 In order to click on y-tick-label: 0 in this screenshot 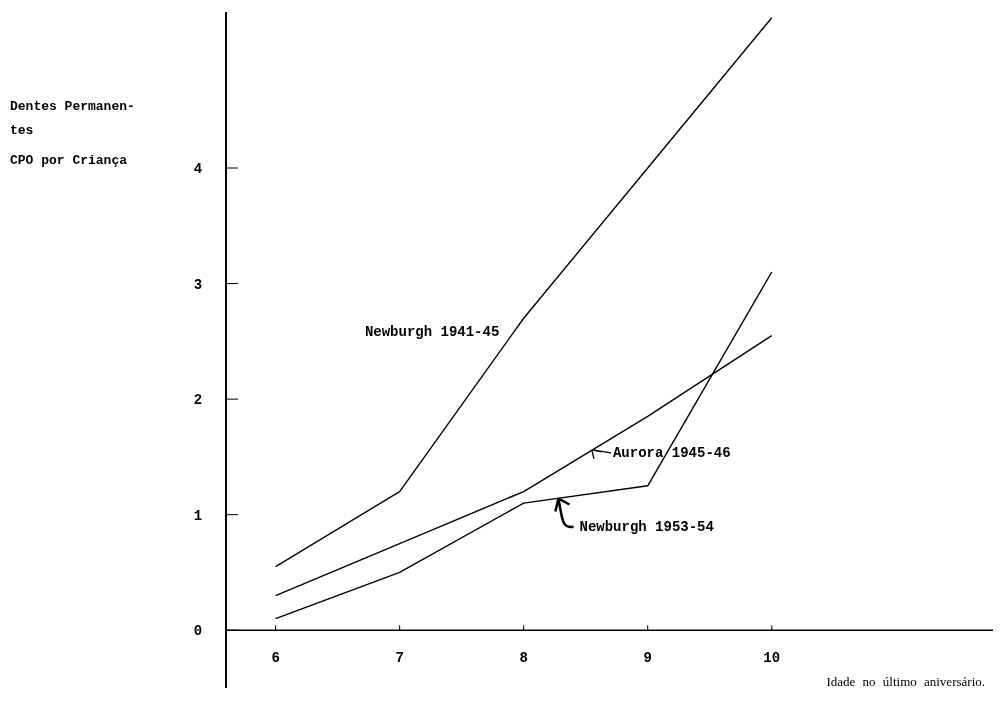, I will do `click(198, 631)`.